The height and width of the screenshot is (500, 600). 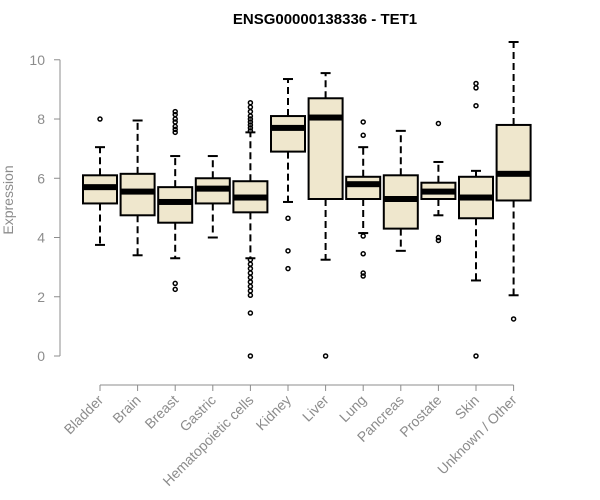 I want to click on y-axis-label: Expression, so click(x=8, y=199).